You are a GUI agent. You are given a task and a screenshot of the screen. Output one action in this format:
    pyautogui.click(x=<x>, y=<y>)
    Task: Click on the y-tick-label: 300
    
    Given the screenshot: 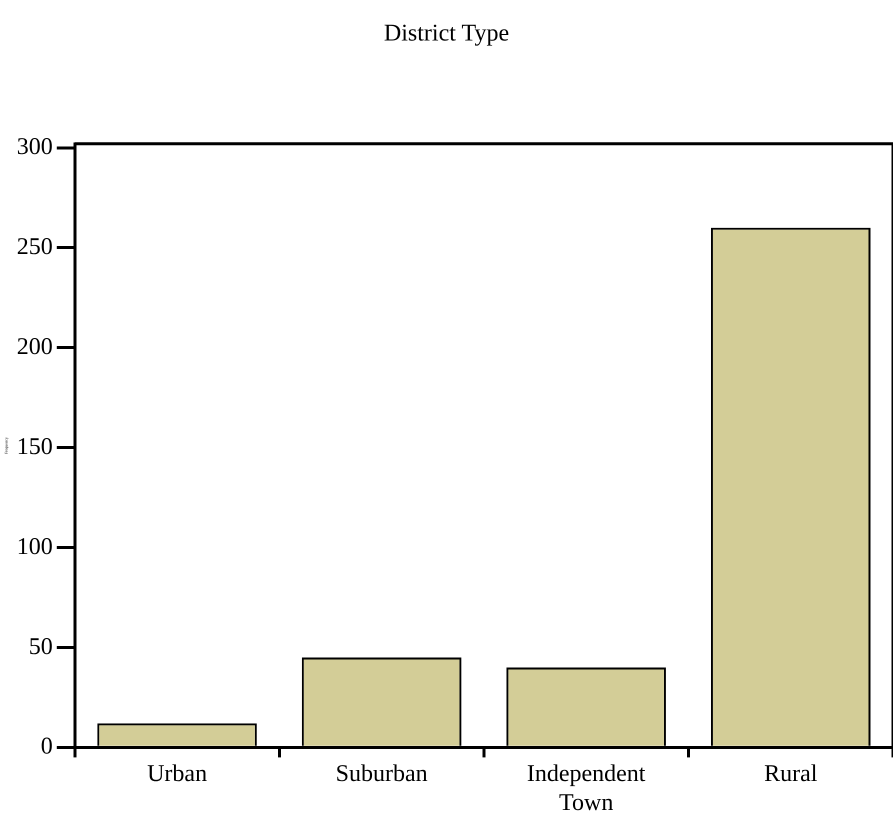 What is the action you would take?
    pyautogui.click(x=34, y=147)
    